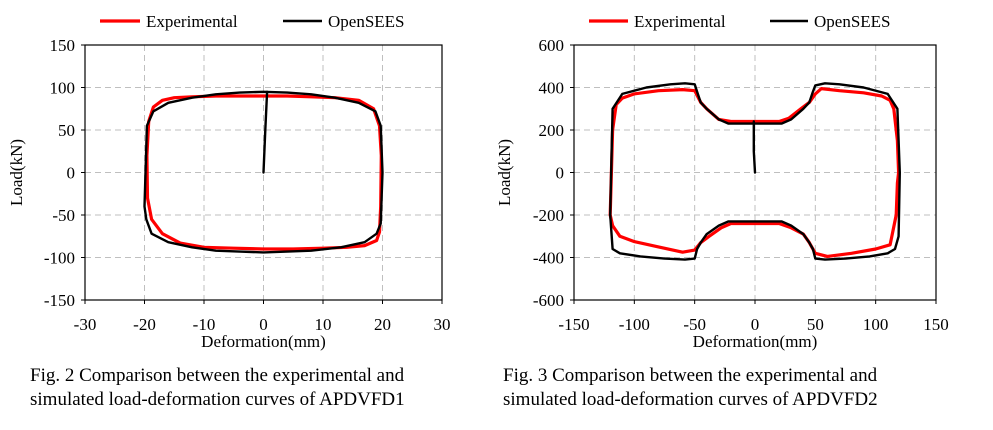 This screenshot has width=993, height=430. Describe the element at coordinates (63, 88) in the screenshot. I see `y-tick-label: 100` at that location.